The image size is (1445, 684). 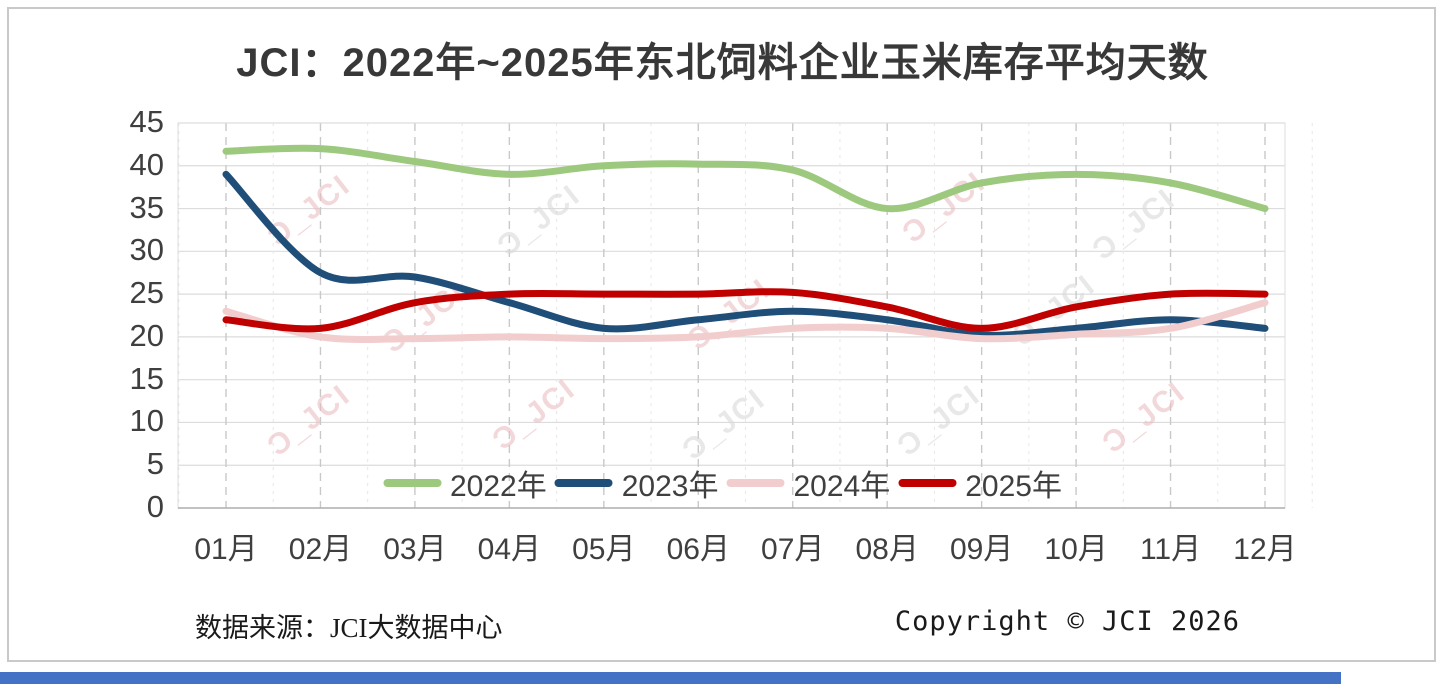 I want to click on series-line-2025年, so click(x=745, y=310).